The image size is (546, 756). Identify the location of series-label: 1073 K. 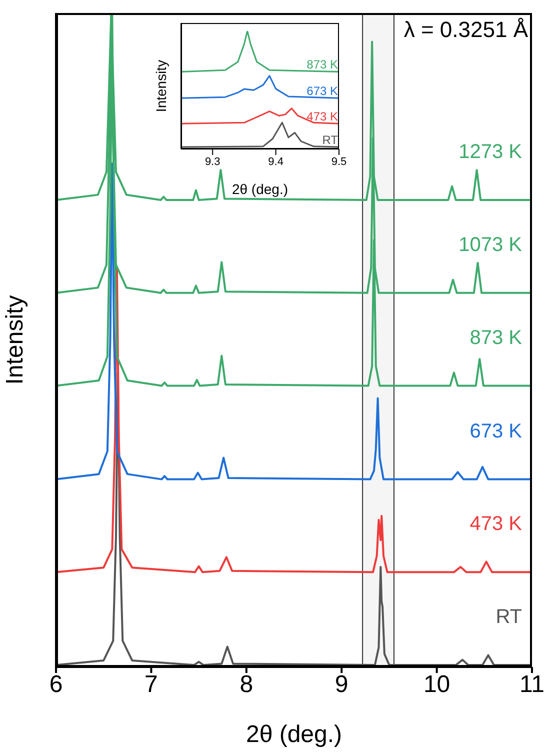
(490, 245).